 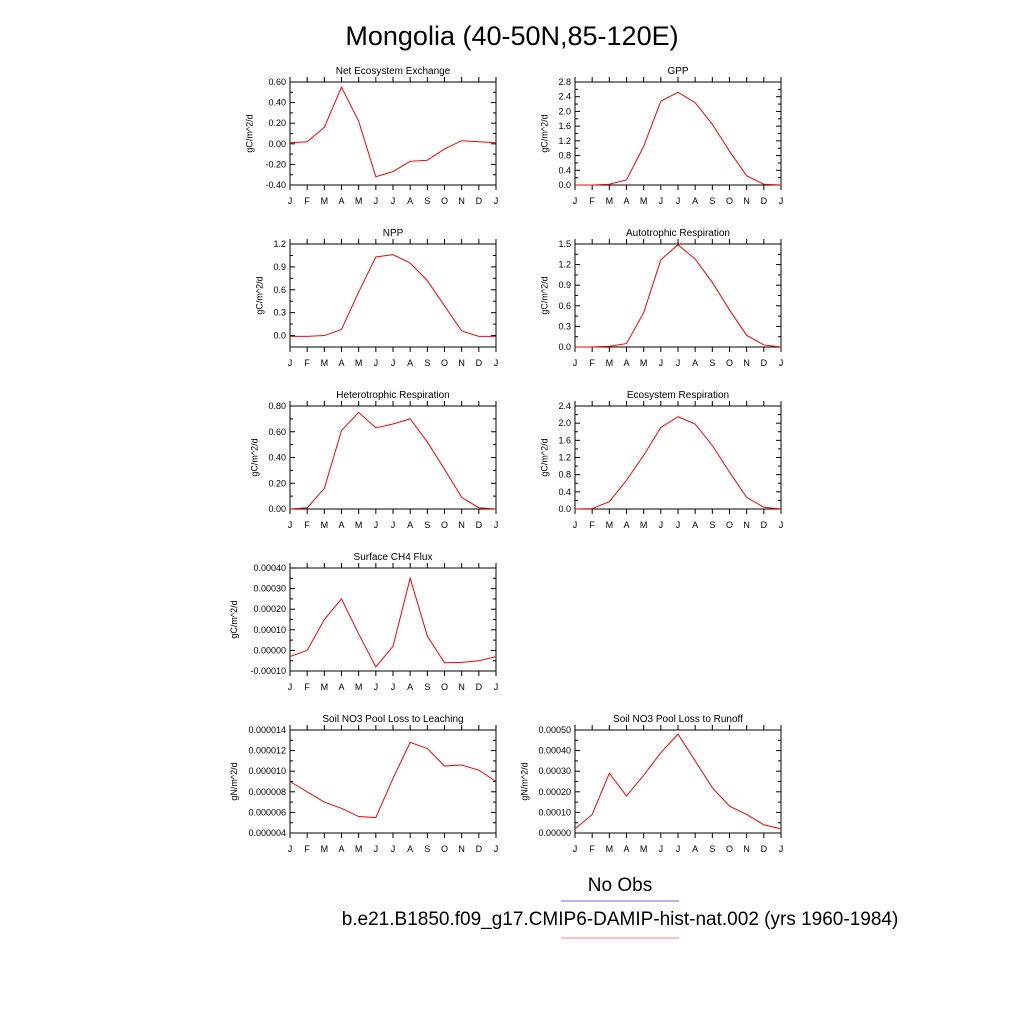 What do you see at coordinates (267, 833) in the screenshot?
I see `y-tick-label: 0.000004` at bounding box center [267, 833].